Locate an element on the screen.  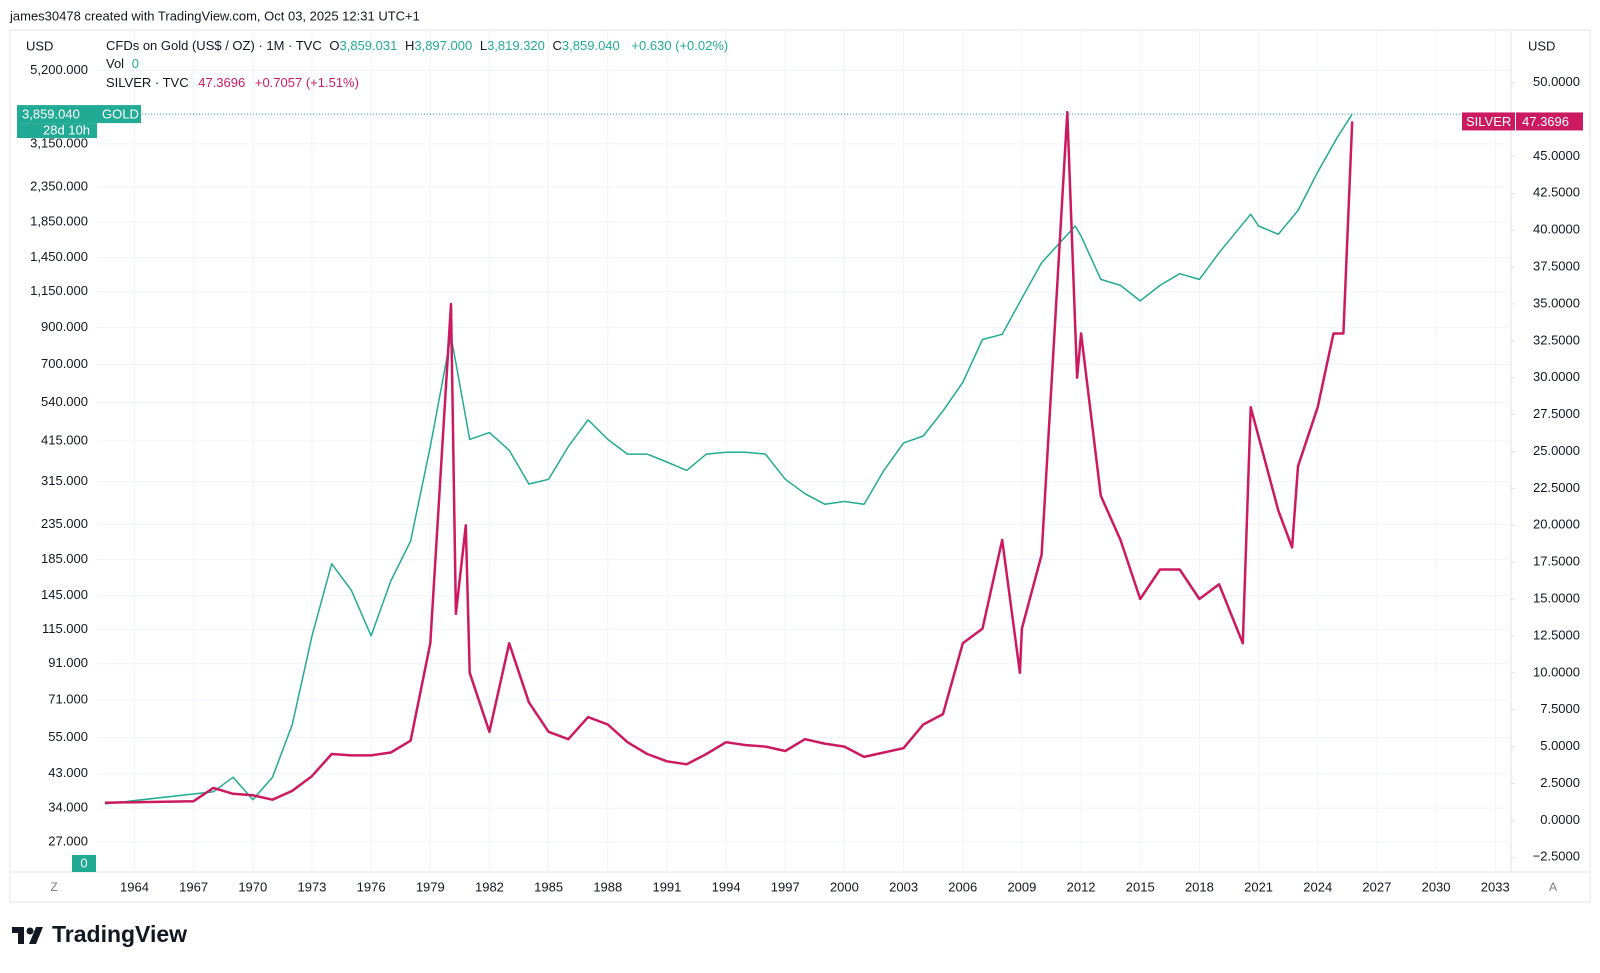
y2-tick-label: 32.5000 is located at coordinates (1556, 339).